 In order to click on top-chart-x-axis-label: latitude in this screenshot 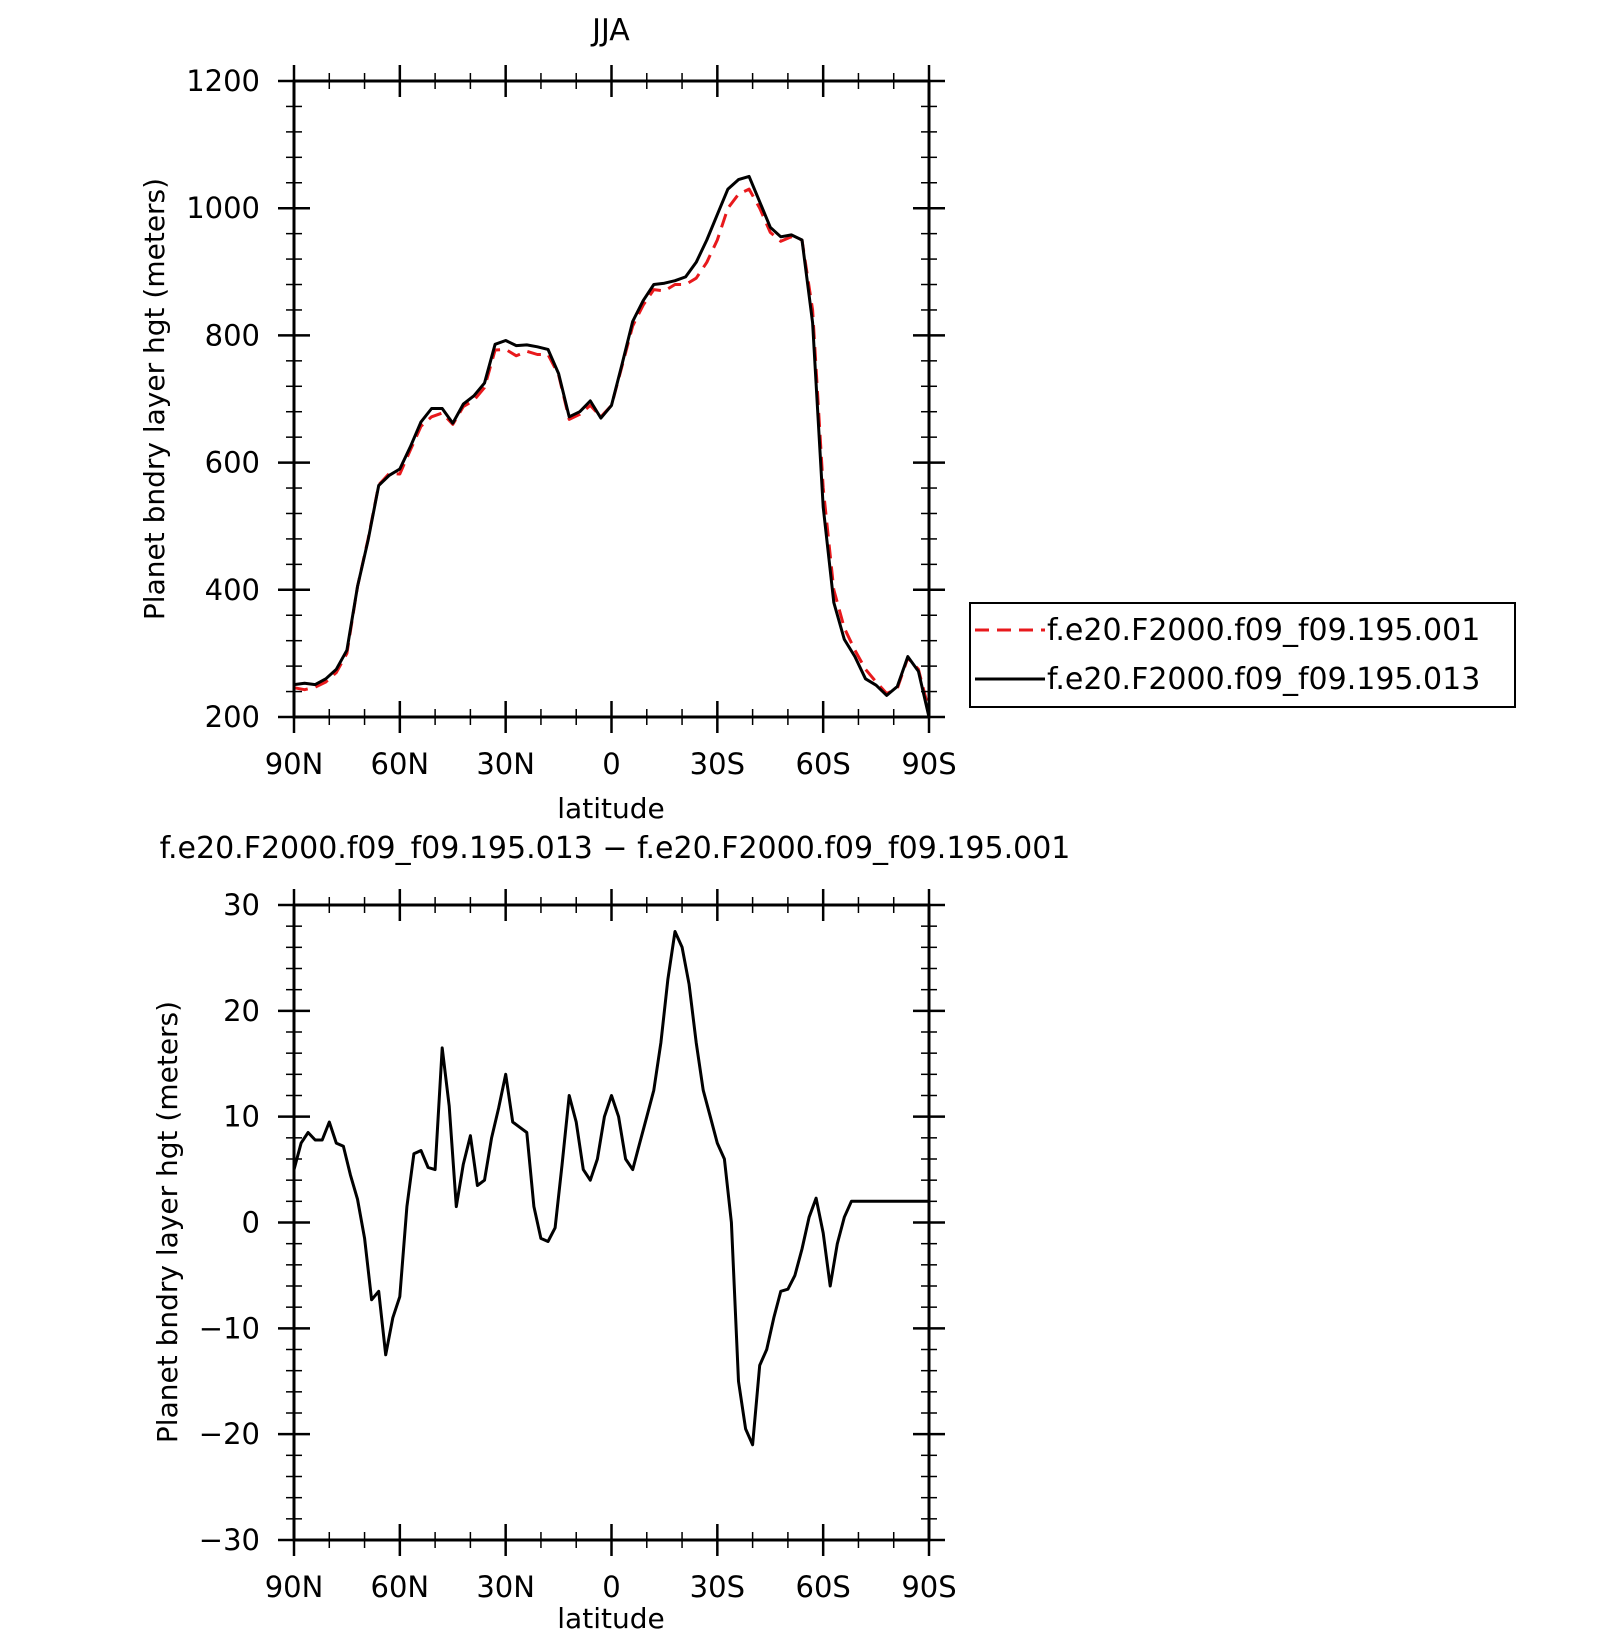, I will do `click(610, 808)`.